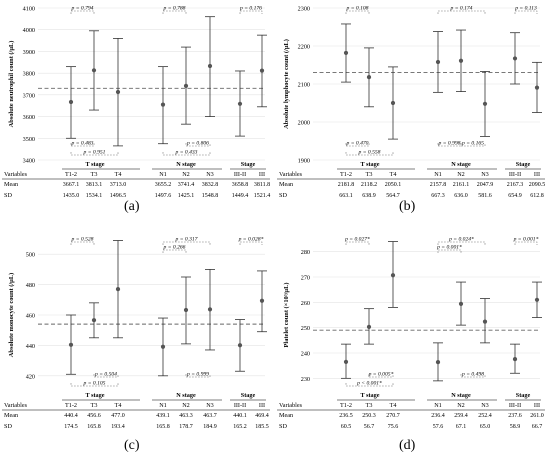 The width and height of the screenshot is (550, 463). What do you see at coordinates (485, 427) in the screenshot?
I see `table-cell: 65.0` at bounding box center [485, 427].